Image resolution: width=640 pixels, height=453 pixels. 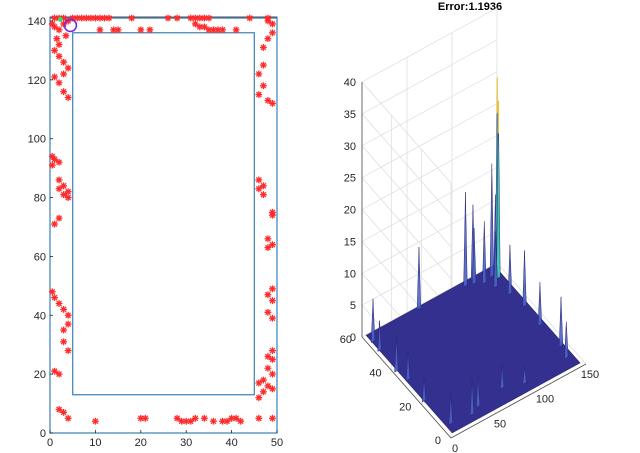 What do you see at coordinates (525, 411) in the screenshot?
I see `x-axis-ticks-3d: 0 50 100 150` at bounding box center [525, 411].